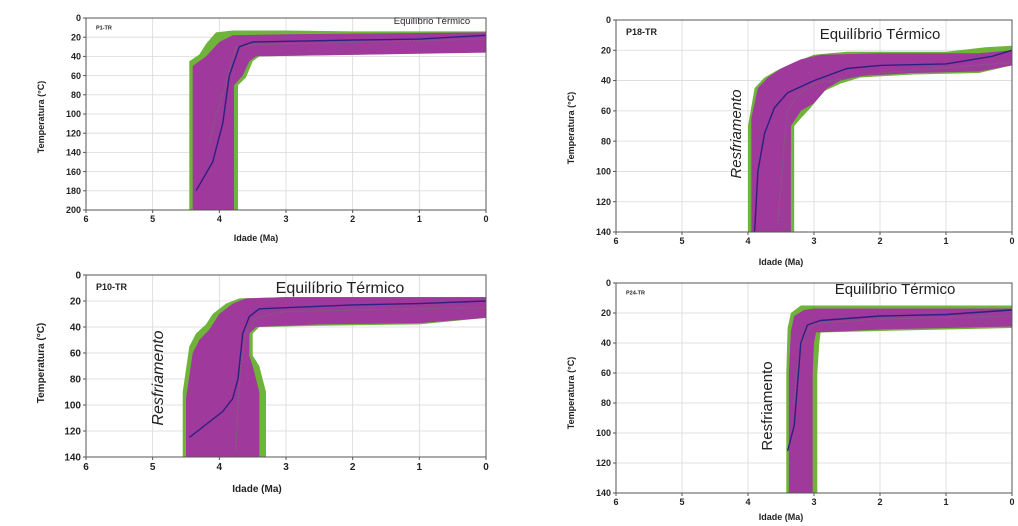 The image size is (1018, 526). Describe the element at coordinates (73, 210) in the screenshot. I see `y-tick-label: 200` at that location.